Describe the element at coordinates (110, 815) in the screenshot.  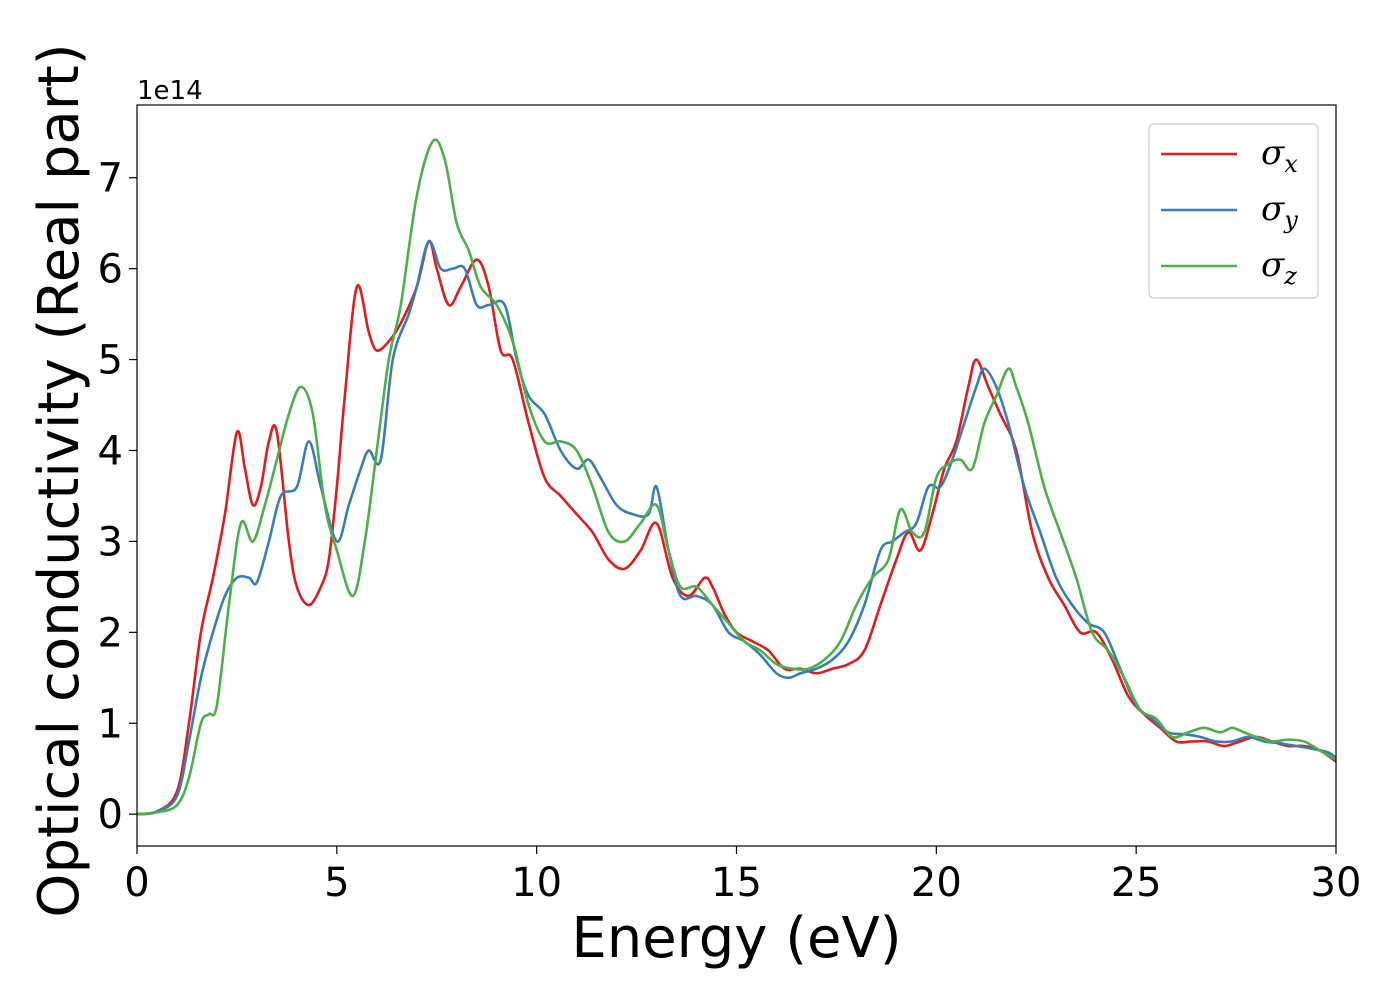
I see `y-tick-label: 0` at that location.